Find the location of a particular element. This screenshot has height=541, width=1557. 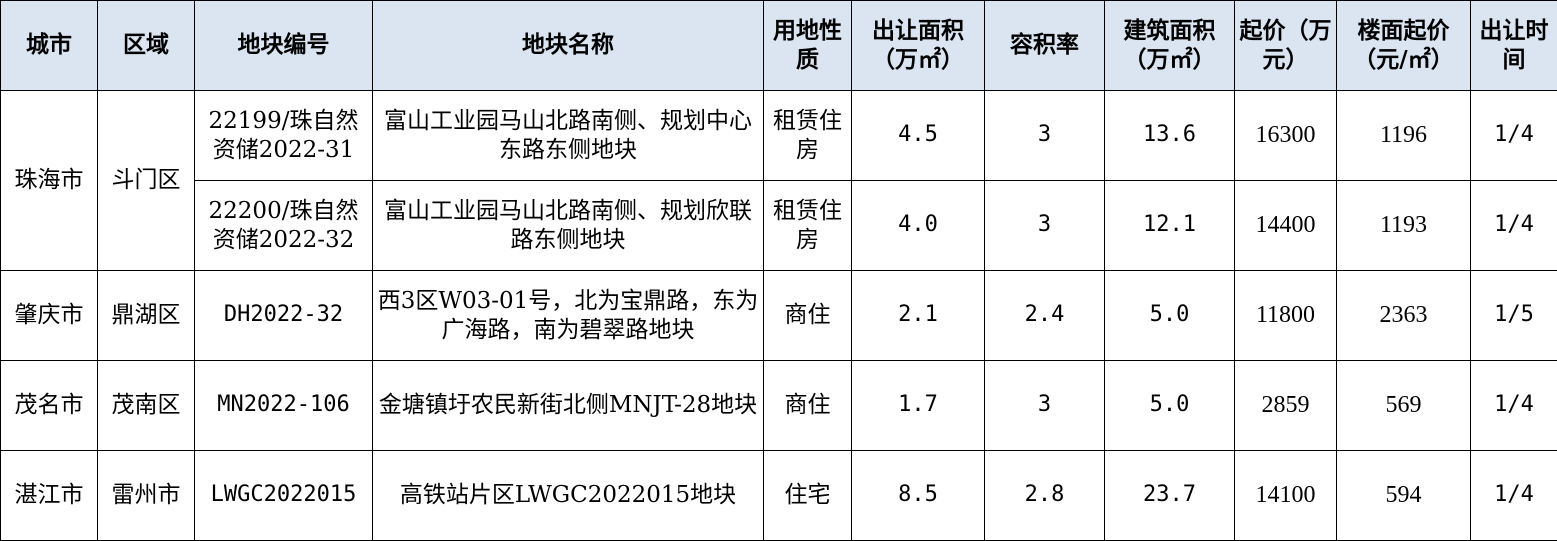

cell-start-price: 14100 is located at coordinates (1285, 495).